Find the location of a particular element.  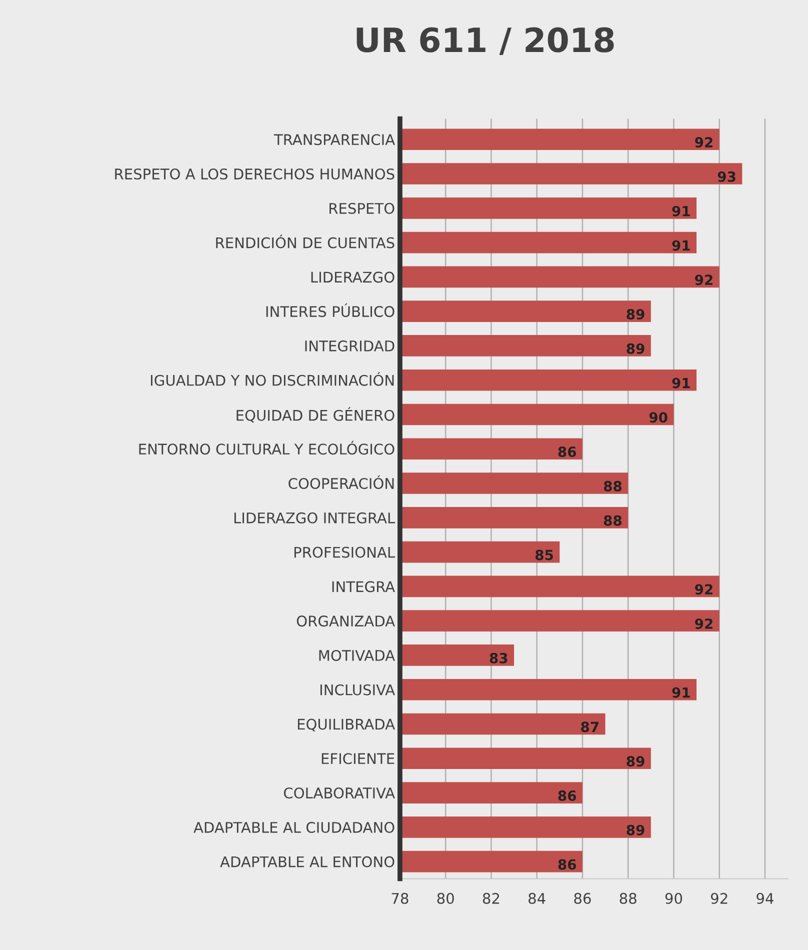

y-tick-label: INTEGRIDAD is located at coordinates (349, 346).